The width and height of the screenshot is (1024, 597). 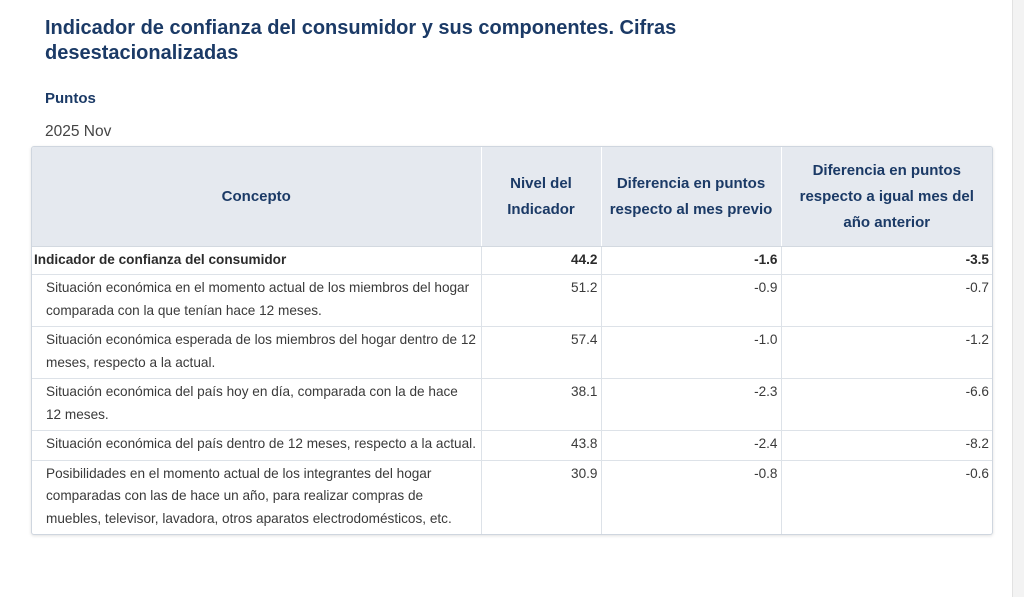 I want to click on cell-dif-mes: -2.3, so click(x=691, y=404).